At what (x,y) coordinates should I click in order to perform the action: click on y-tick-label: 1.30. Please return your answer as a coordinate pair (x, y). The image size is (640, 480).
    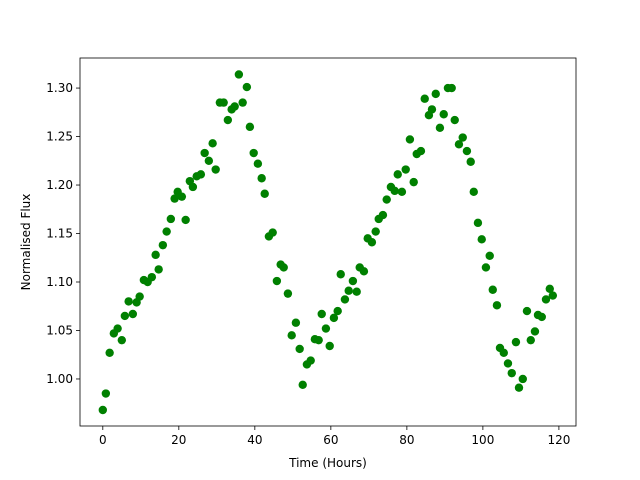
    Looking at the image, I should click on (59, 88).